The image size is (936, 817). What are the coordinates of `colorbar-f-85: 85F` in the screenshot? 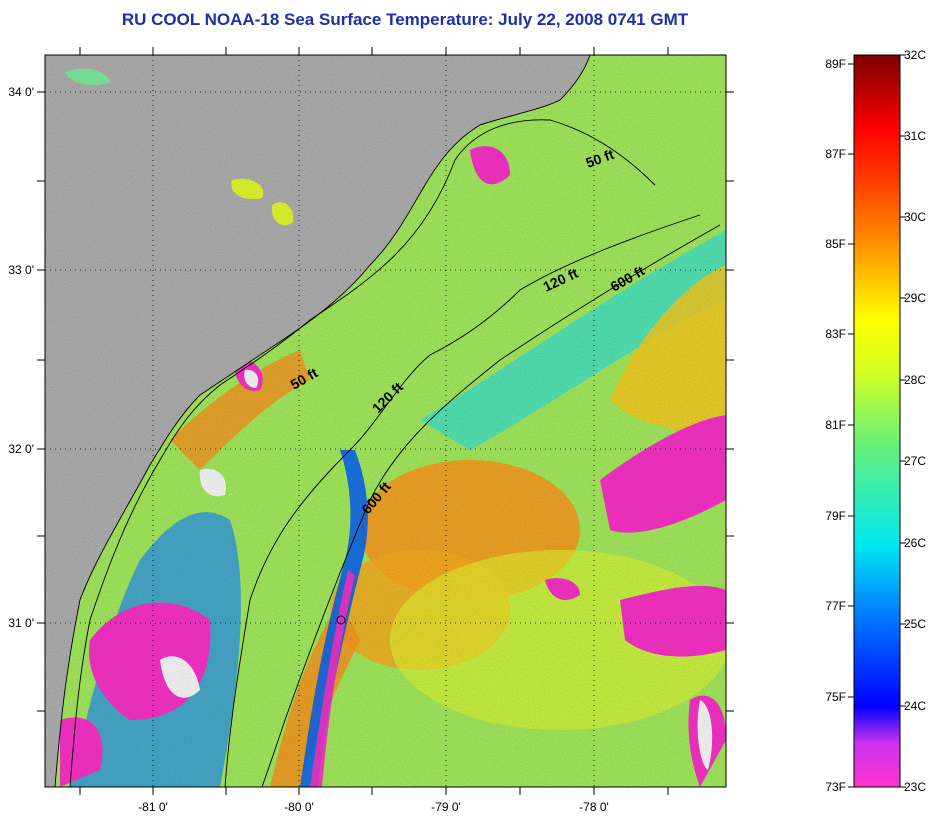 It's located at (835, 244).